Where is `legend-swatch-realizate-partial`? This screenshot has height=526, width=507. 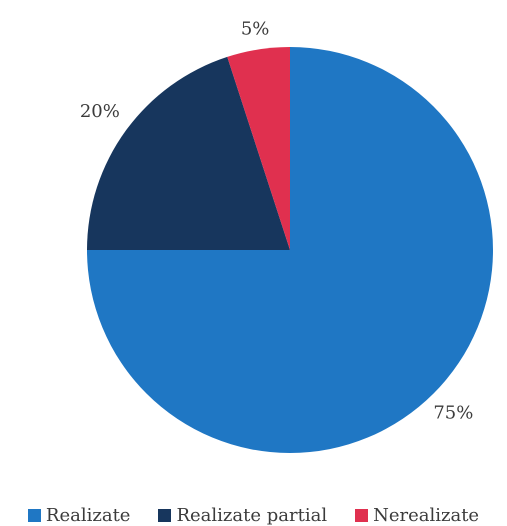
legend-swatch-realizate-partial is located at coordinates (165, 515).